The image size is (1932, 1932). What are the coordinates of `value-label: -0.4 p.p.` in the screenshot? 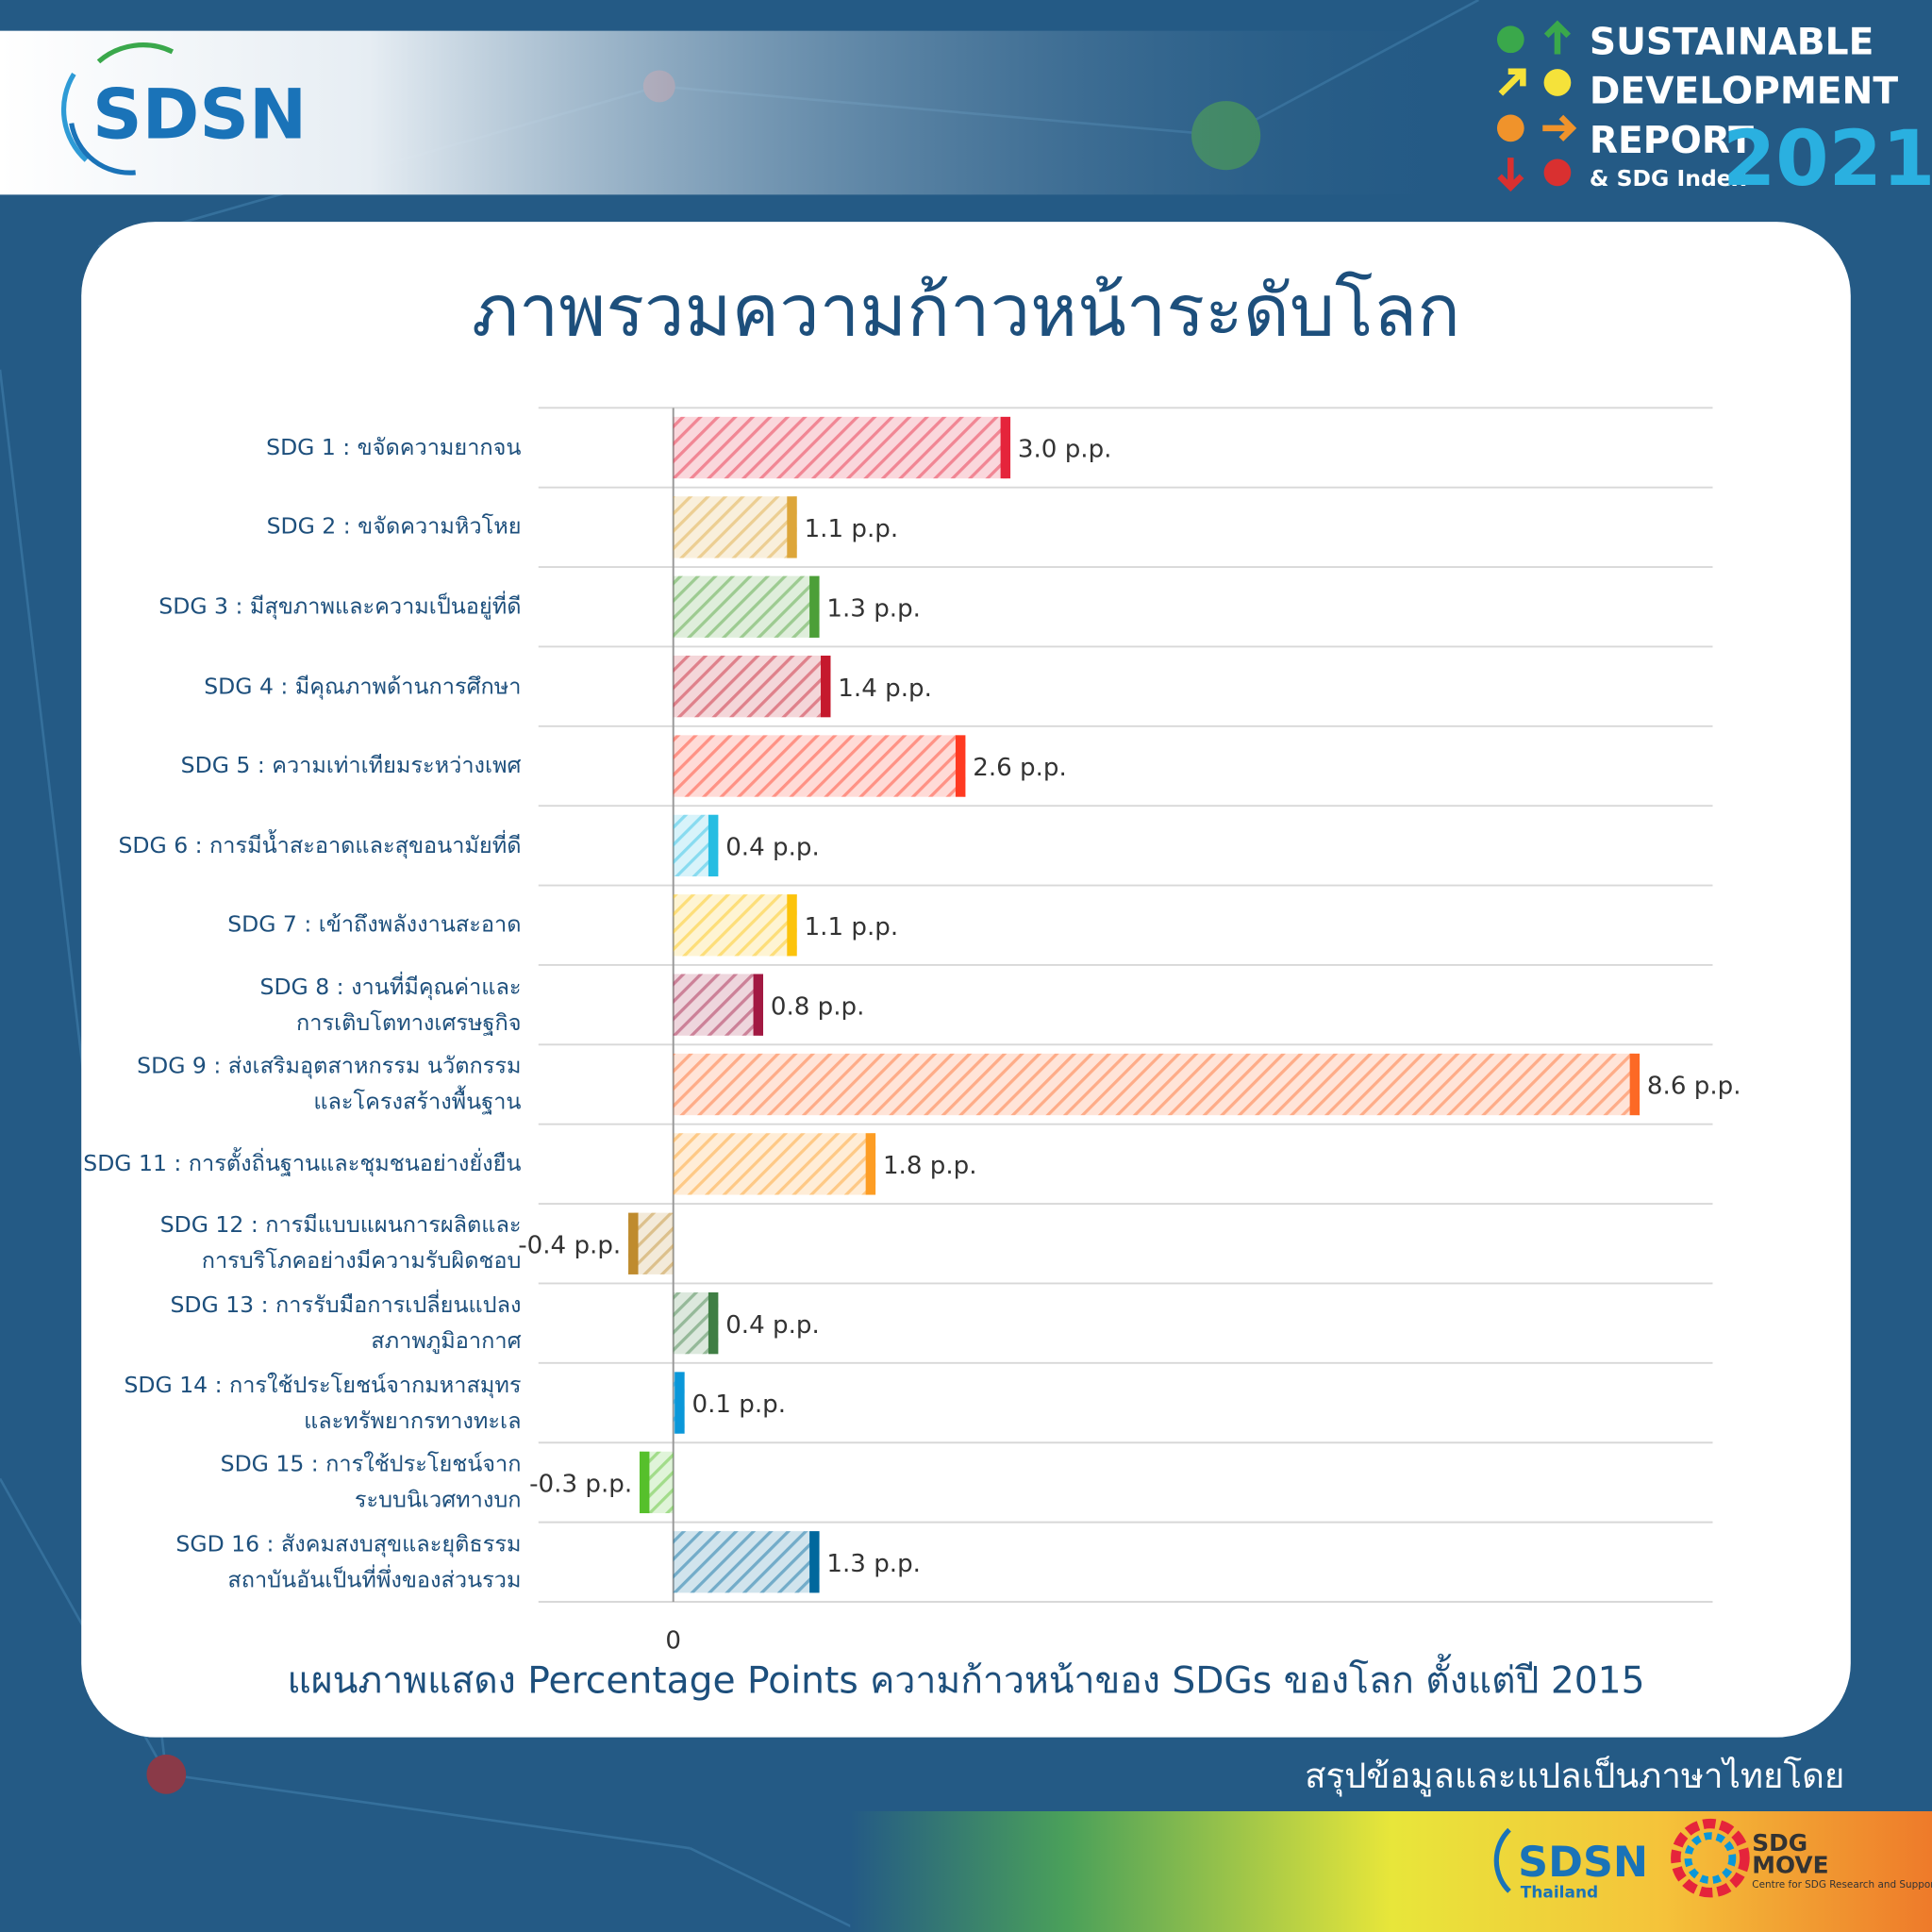 It's located at (569, 1245).